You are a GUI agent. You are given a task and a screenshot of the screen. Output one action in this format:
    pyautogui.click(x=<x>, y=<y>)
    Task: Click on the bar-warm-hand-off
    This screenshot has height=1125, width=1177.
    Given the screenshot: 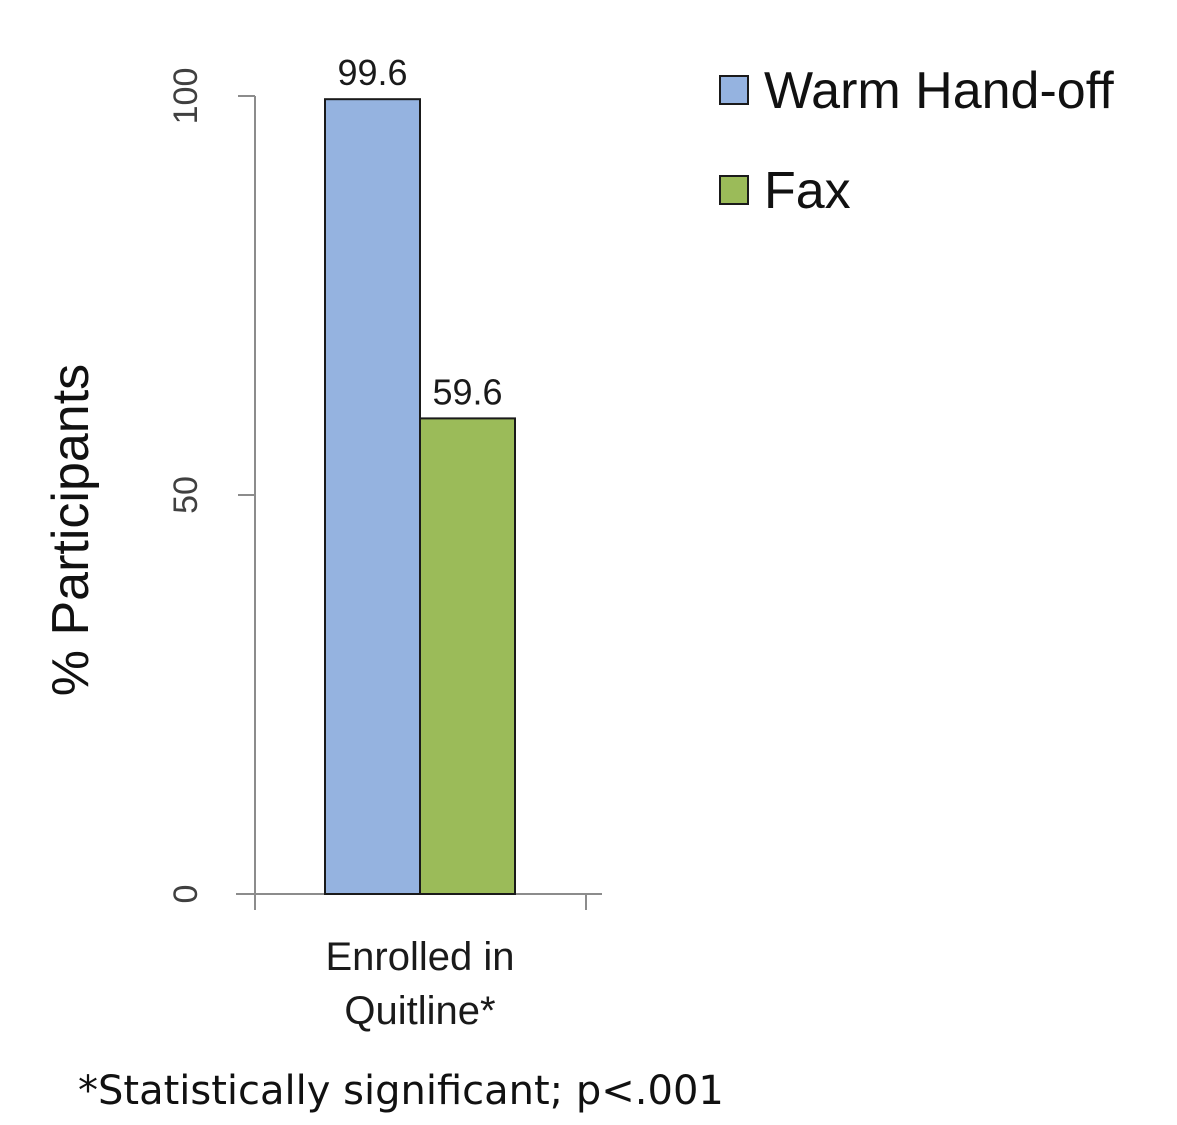 What is the action you would take?
    pyautogui.click(x=372, y=496)
    